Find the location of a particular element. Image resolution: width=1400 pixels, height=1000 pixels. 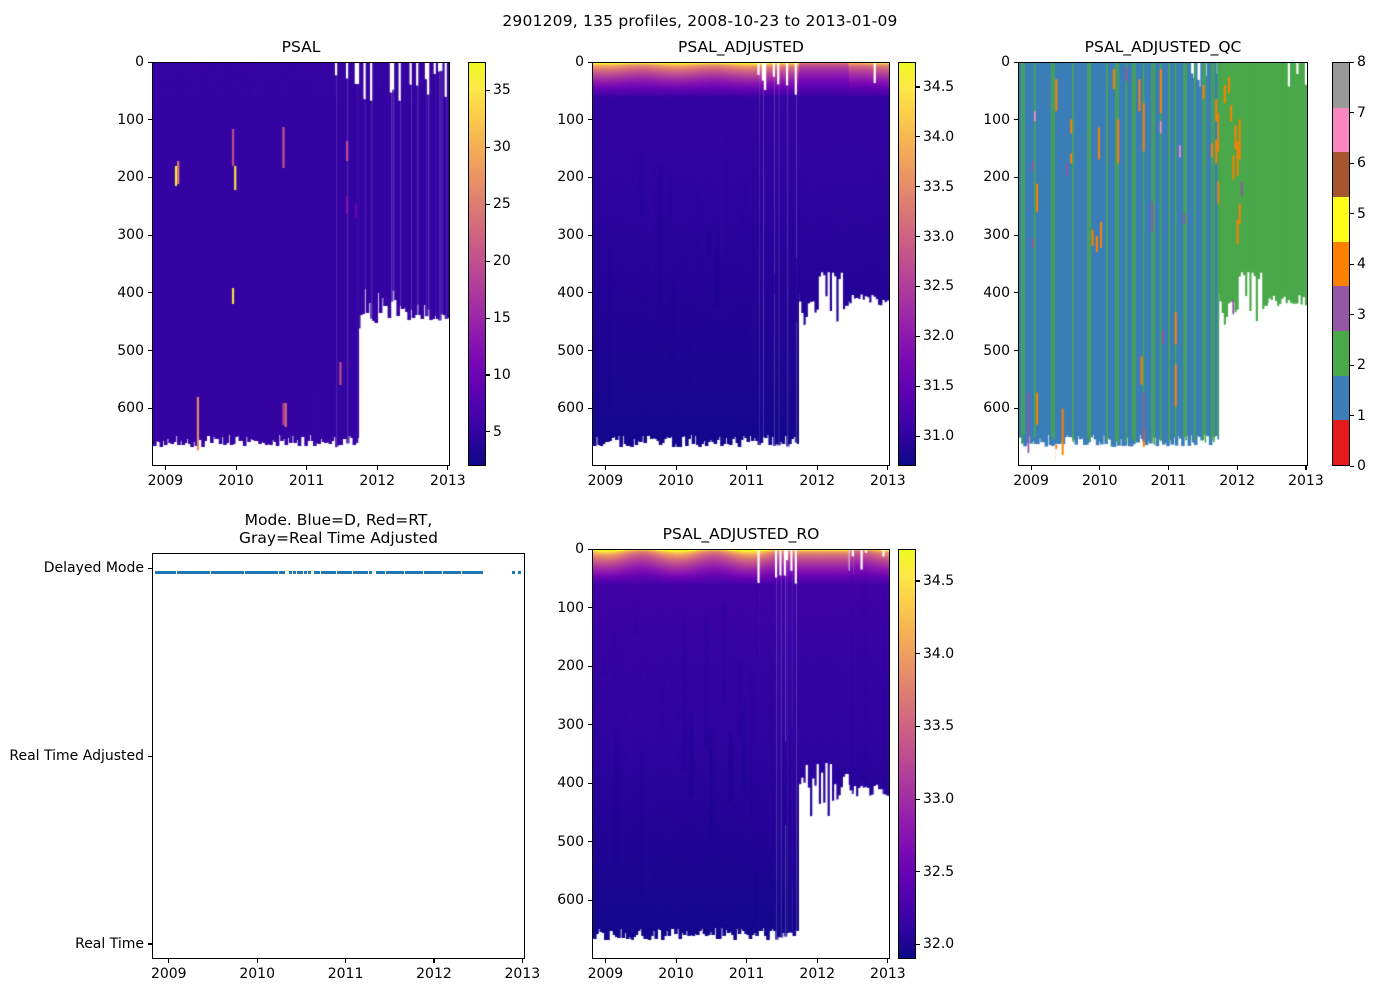

colorbar-tick-label: 7 is located at coordinates (1361, 112).